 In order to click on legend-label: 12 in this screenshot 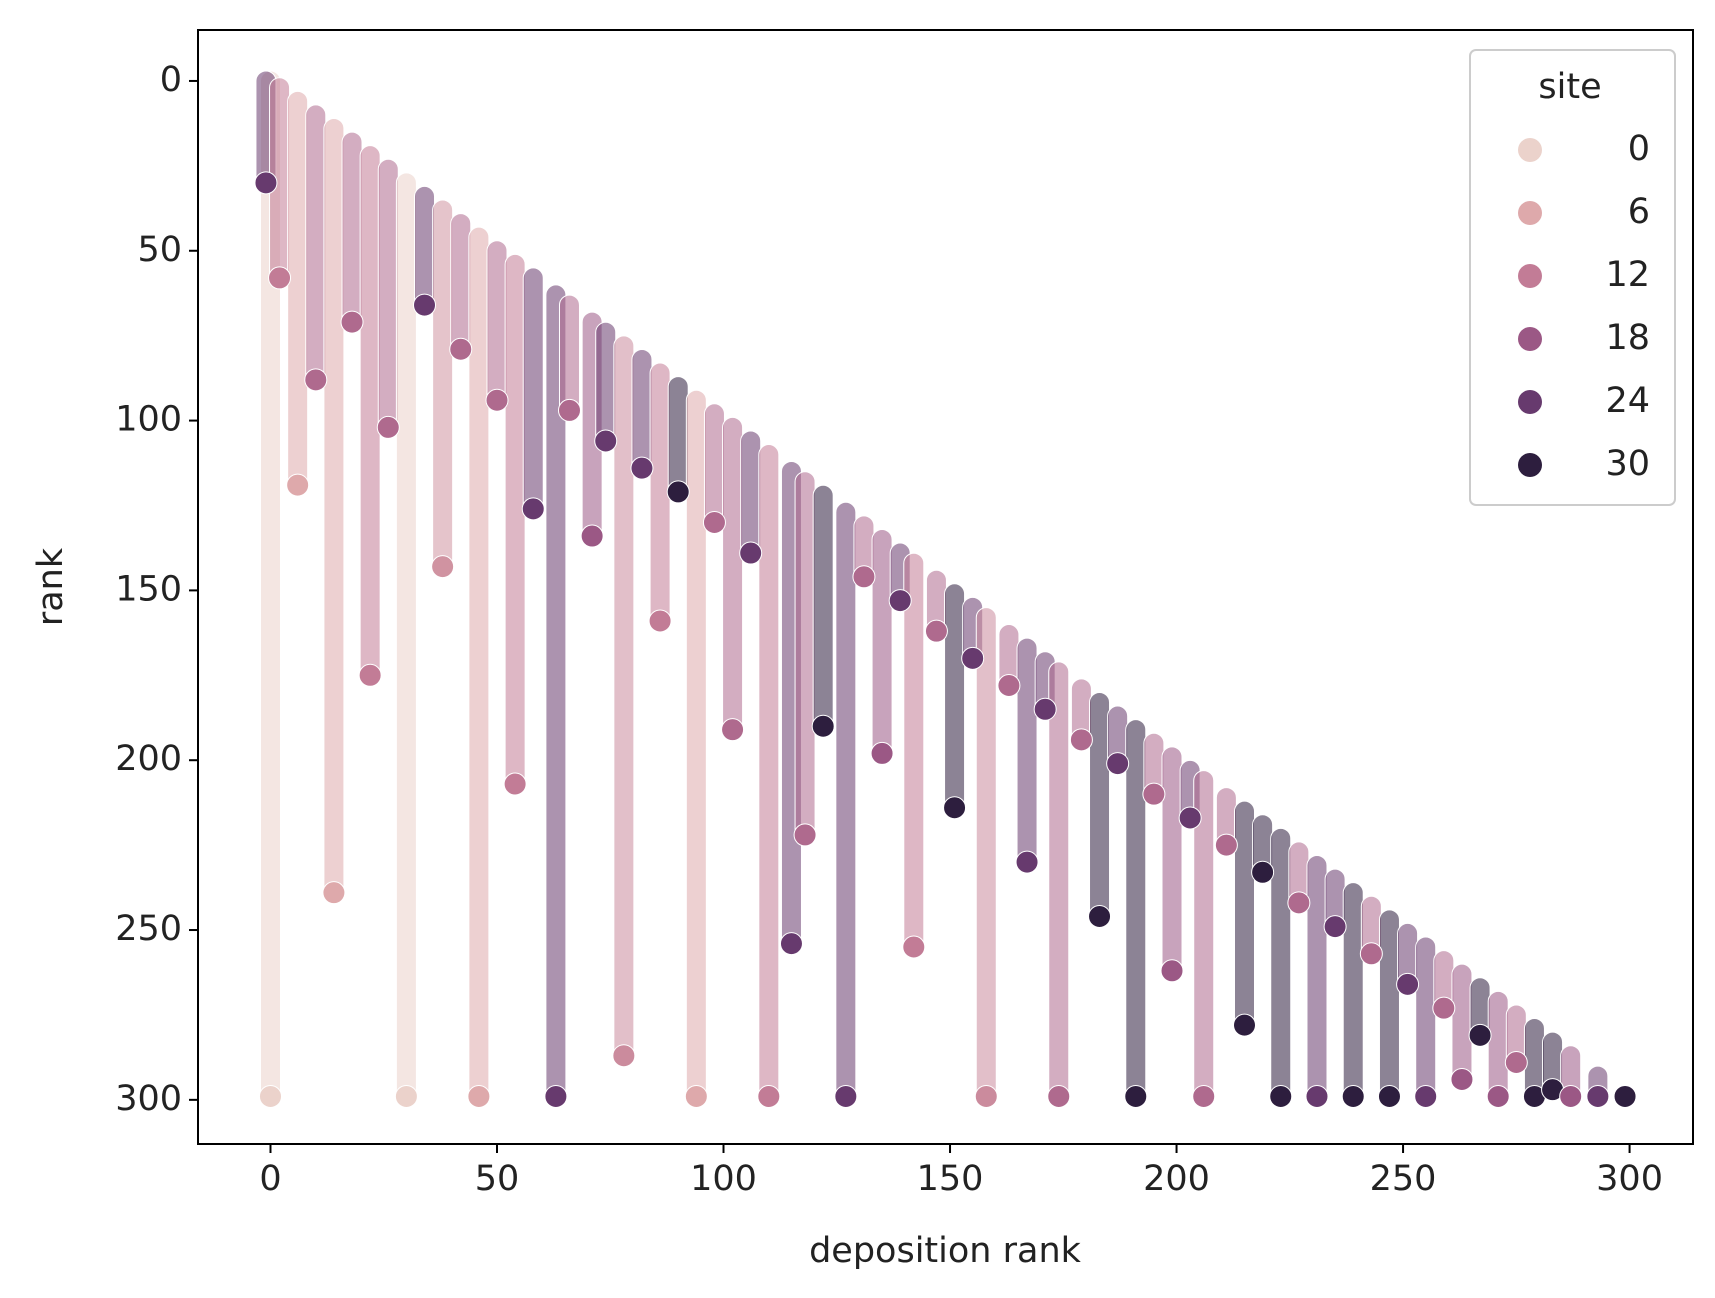, I will do `click(1627, 275)`.